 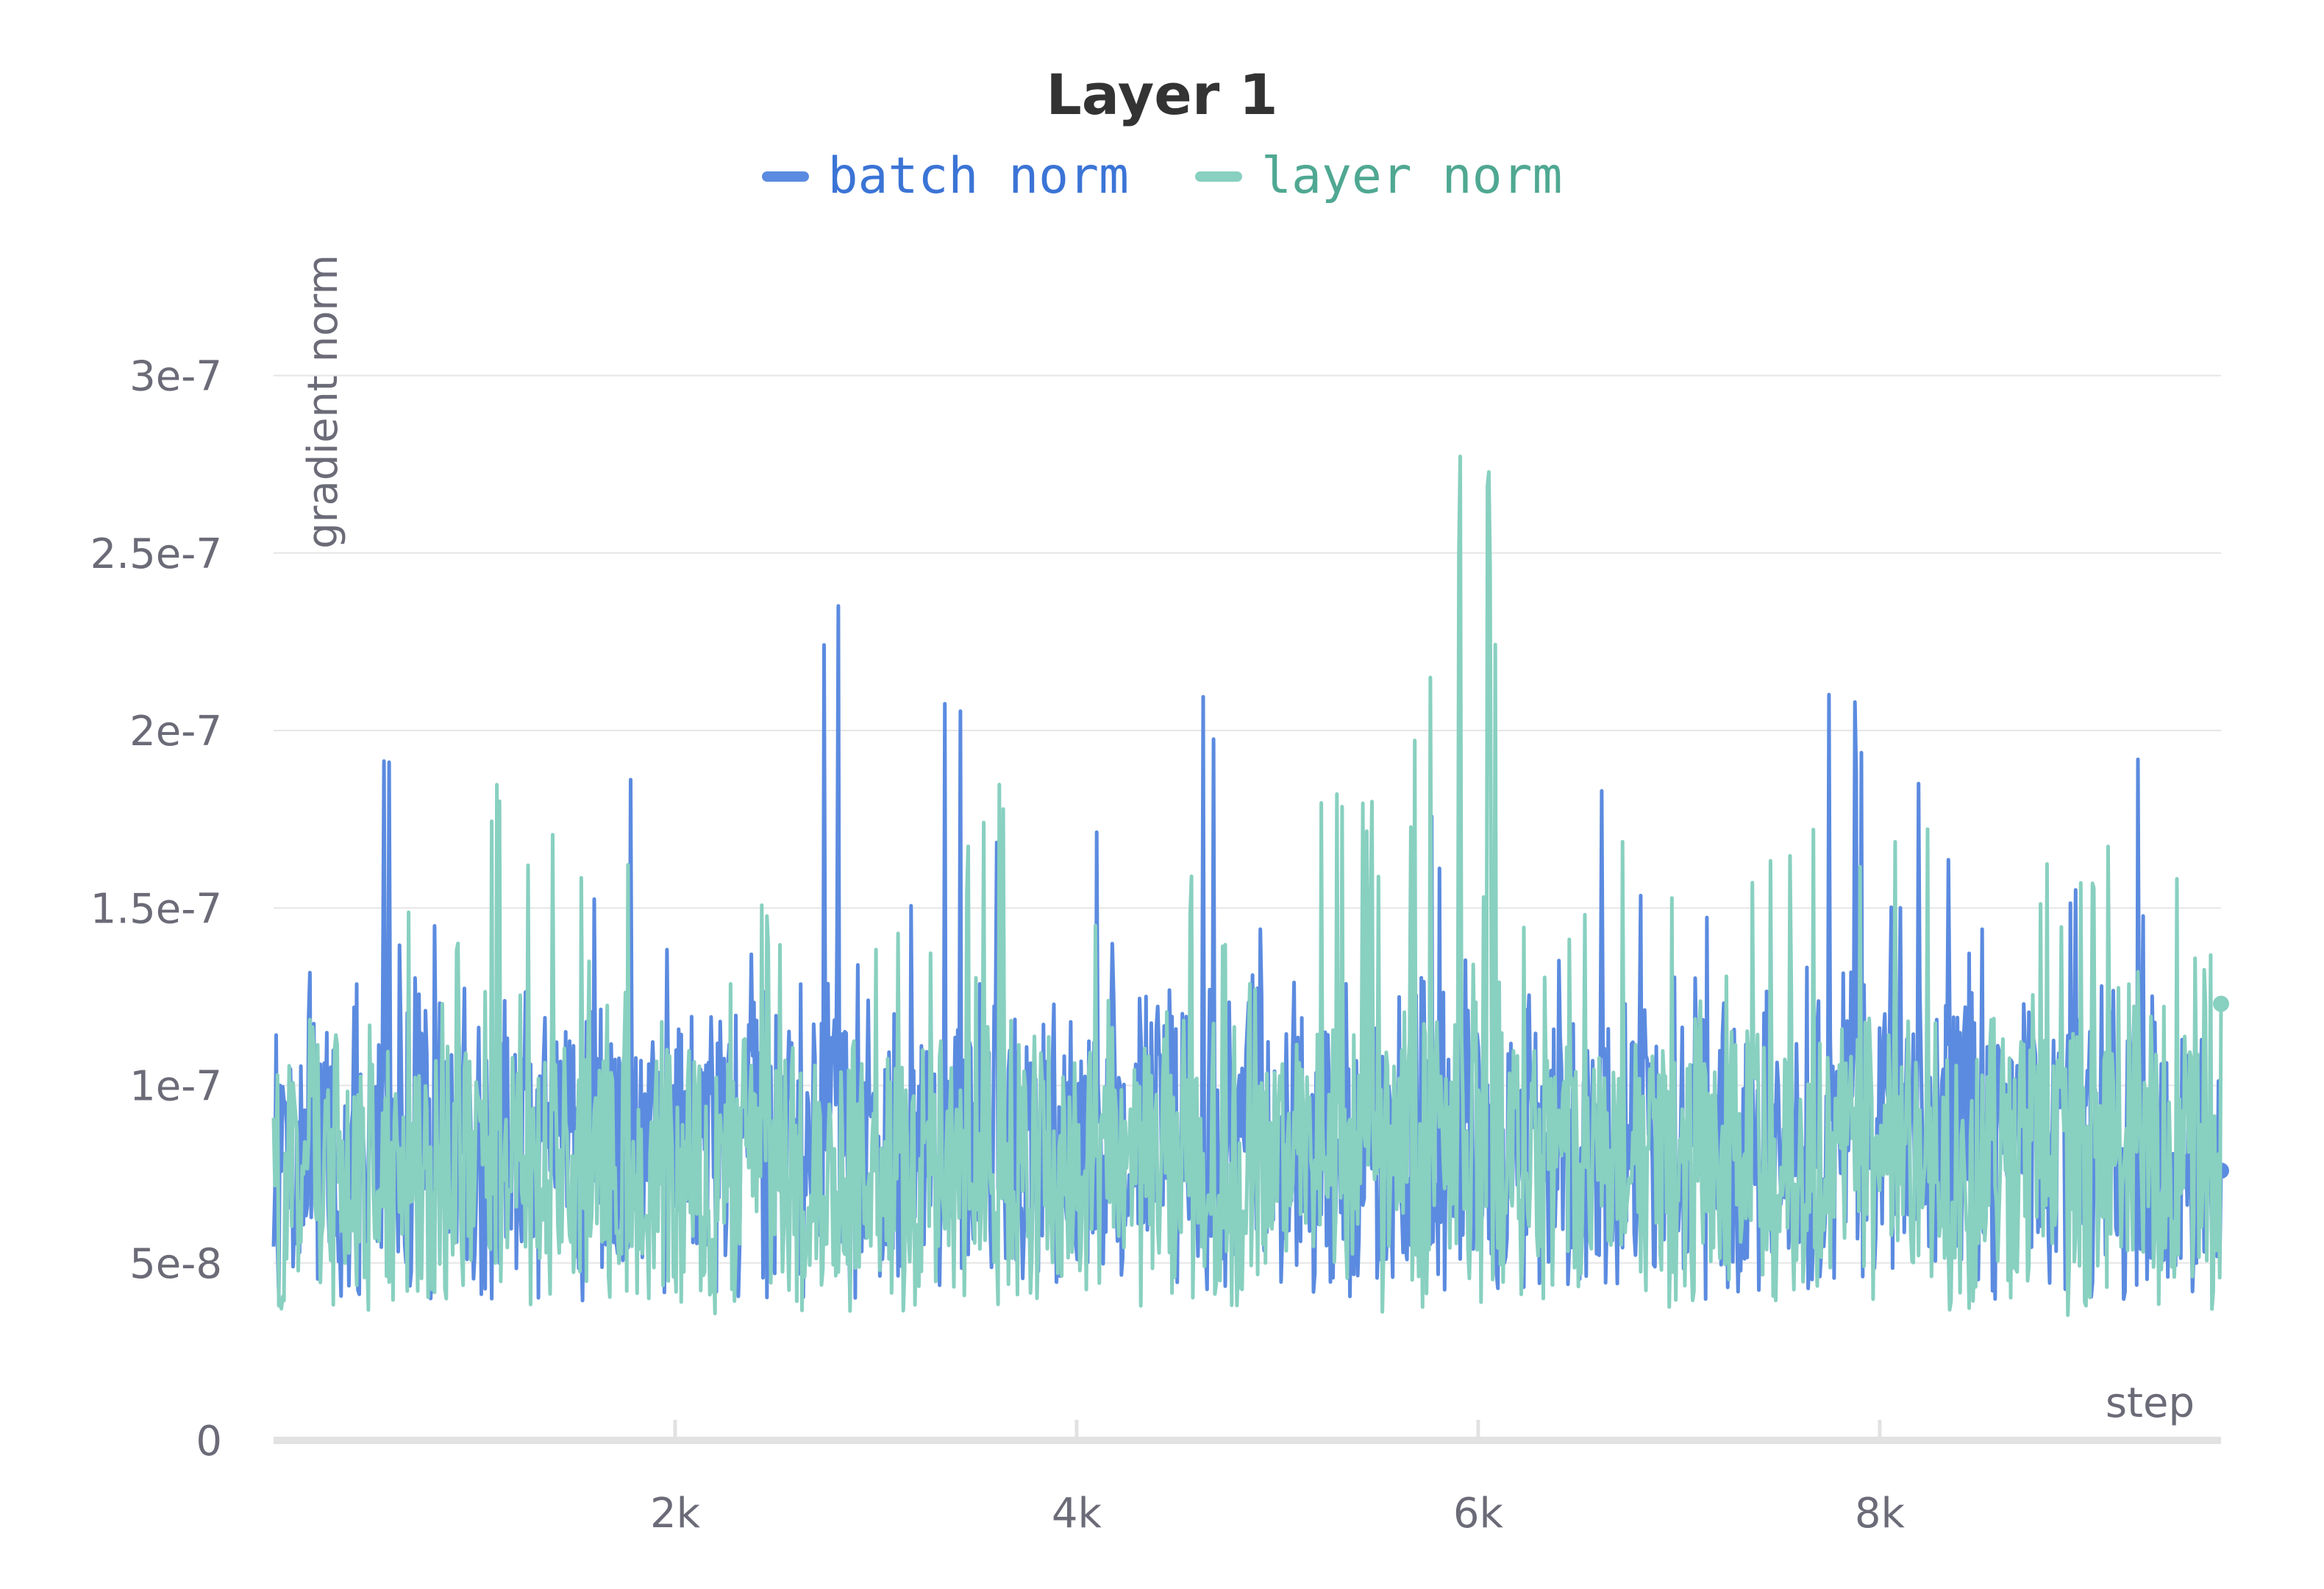 What do you see at coordinates (1077, 1514) in the screenshot?
I see `x-tick-label: 4k` at bounding box center [1077, 1514].